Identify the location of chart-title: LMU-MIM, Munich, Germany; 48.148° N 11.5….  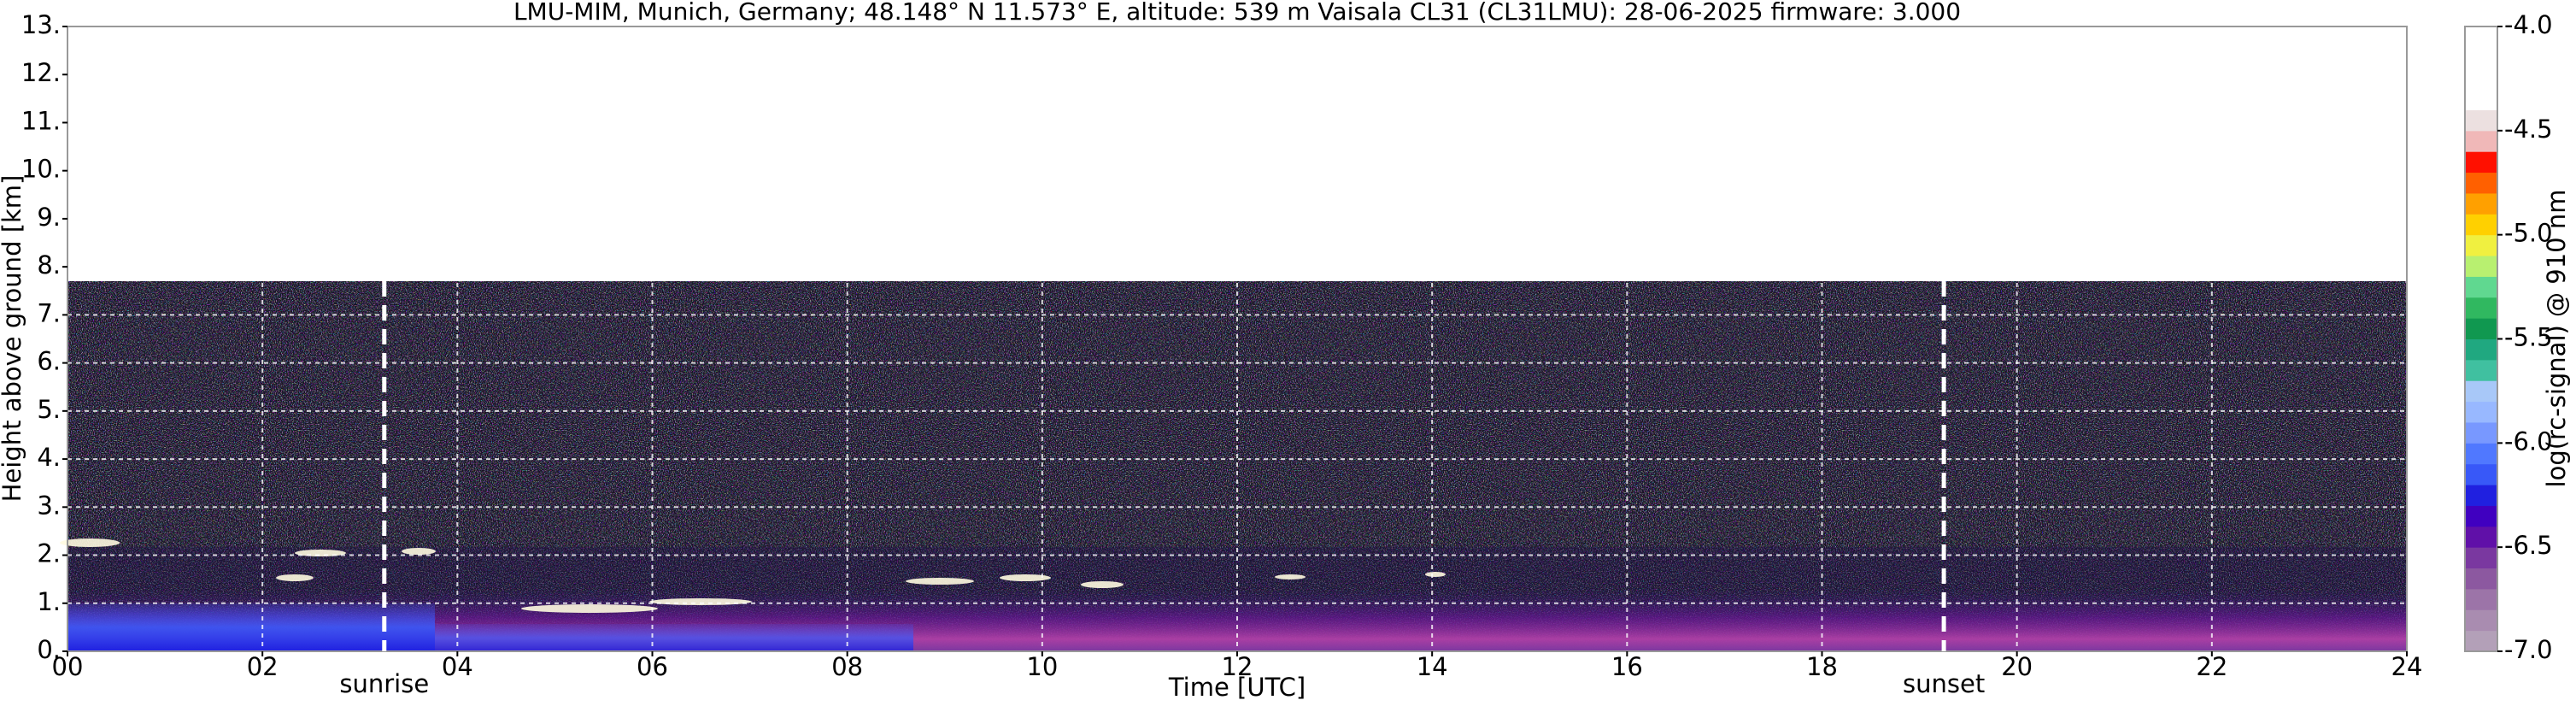
(1237, 13).